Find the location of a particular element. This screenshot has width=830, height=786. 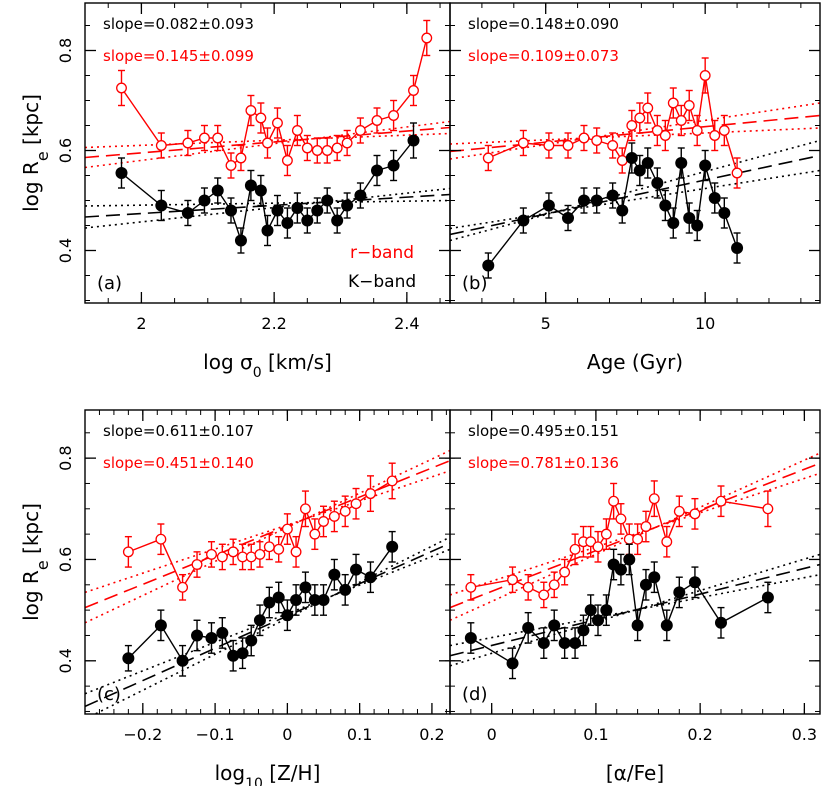

y-tick-label: 0.8 is located at coordinates (65, 50).